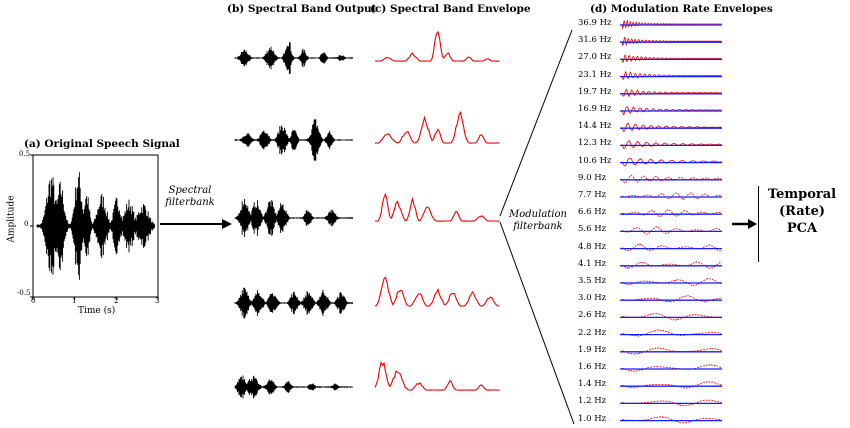  What do you see at coordinates (592, 281) in the screenshot?
I see `modulation-rate-label: 3.5 Hz` at bounding box center [592, 281].